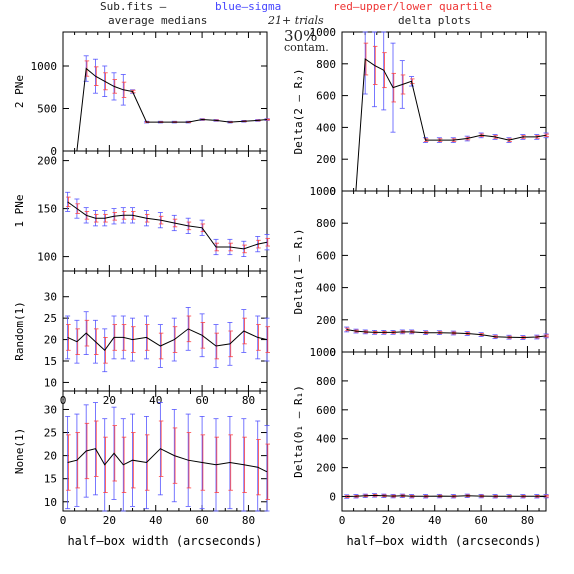  I want to click on right-3-ytick-label: 1000, so click(323, 352).